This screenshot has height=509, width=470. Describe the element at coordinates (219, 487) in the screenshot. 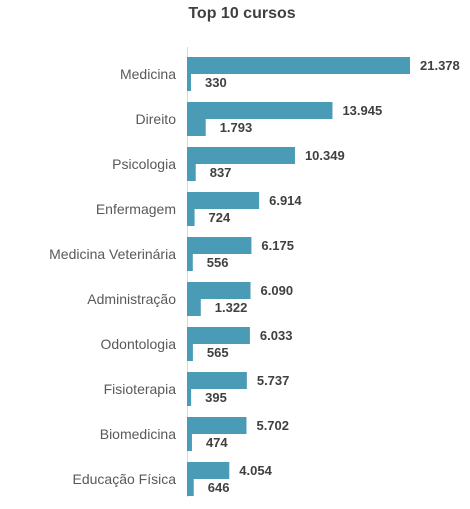

I see `data-label-series-2: 646` at that location.